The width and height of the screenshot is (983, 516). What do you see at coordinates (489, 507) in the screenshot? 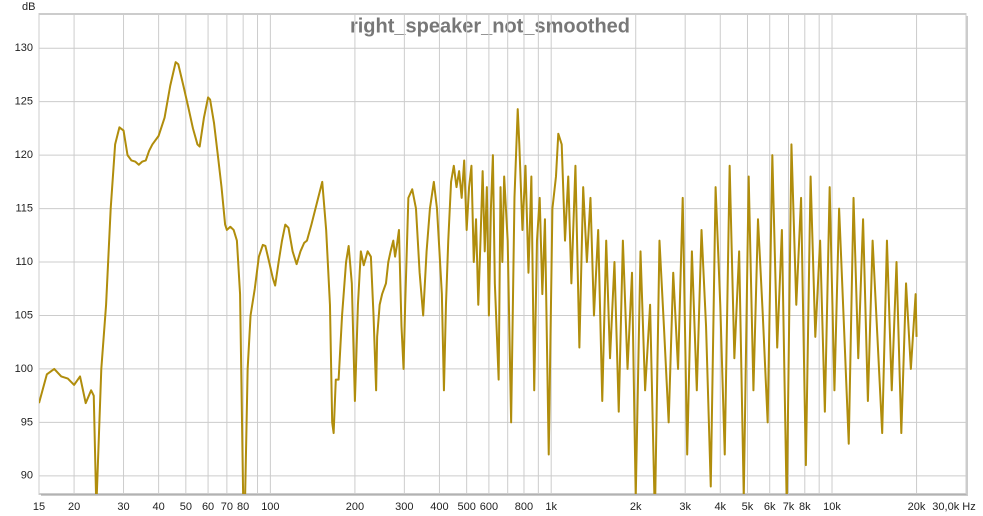
I see `x-tick-label: 600` at bounding box center [489, 507].